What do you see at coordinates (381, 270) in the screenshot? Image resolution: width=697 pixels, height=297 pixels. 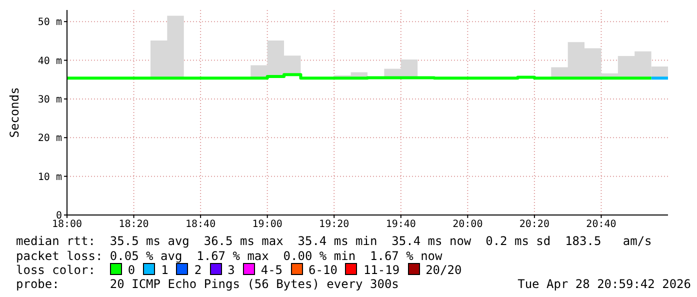 I see `legend-label: 11-19` at bounding box center [381, 270].